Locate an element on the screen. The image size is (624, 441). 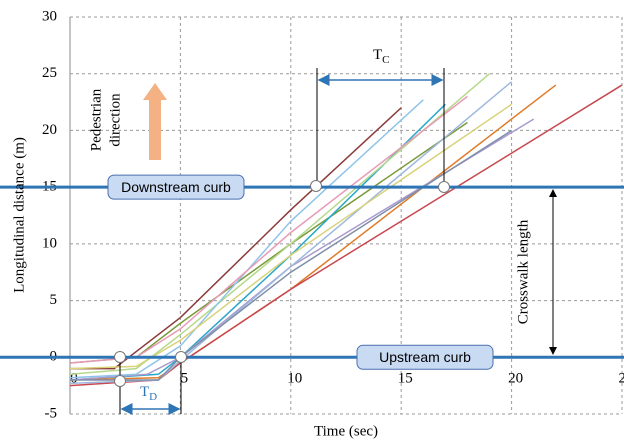
curb-label: Downstream curb is located at coordinates (176, 187).